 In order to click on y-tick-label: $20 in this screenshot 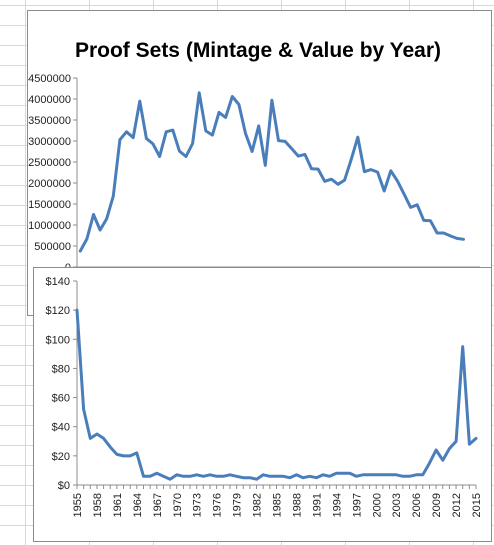, I will do `click(61, 457)`.